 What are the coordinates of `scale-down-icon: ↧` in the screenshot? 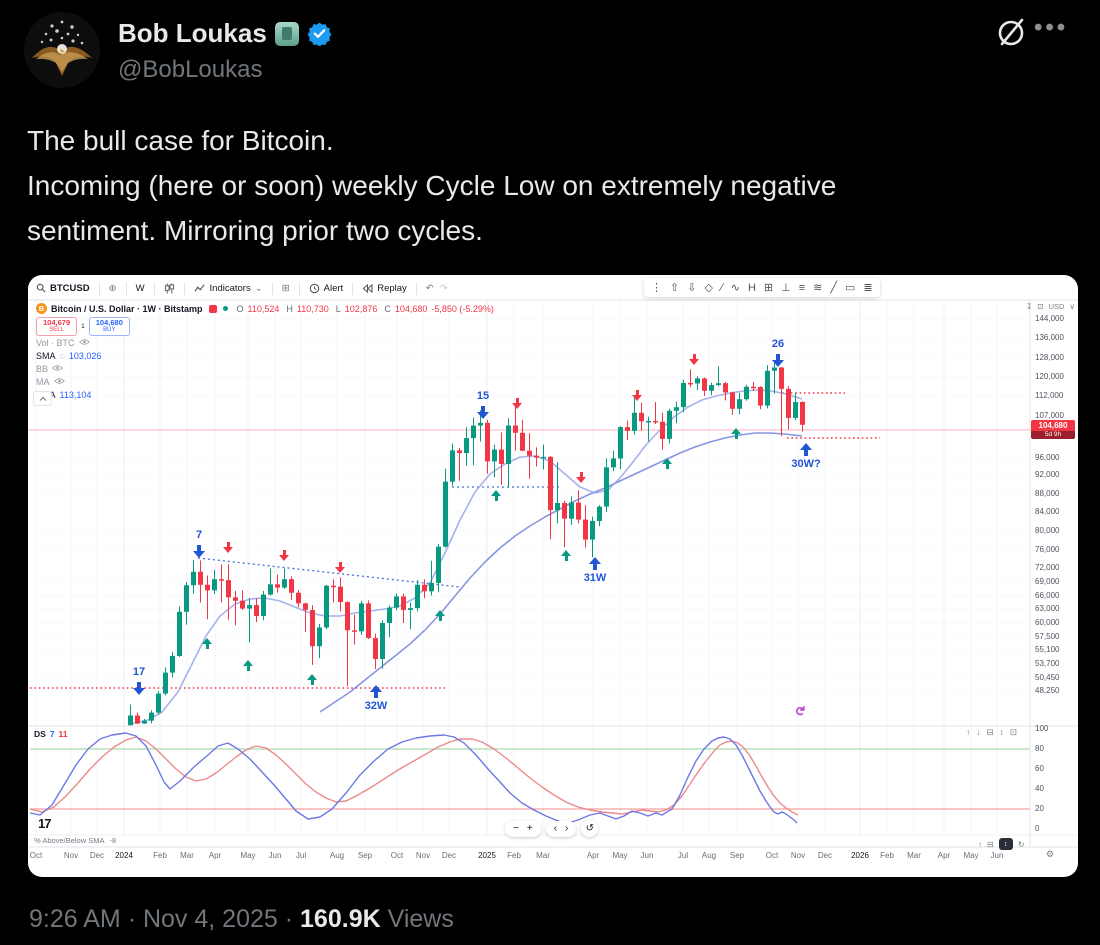 It's located at (1029, 306).